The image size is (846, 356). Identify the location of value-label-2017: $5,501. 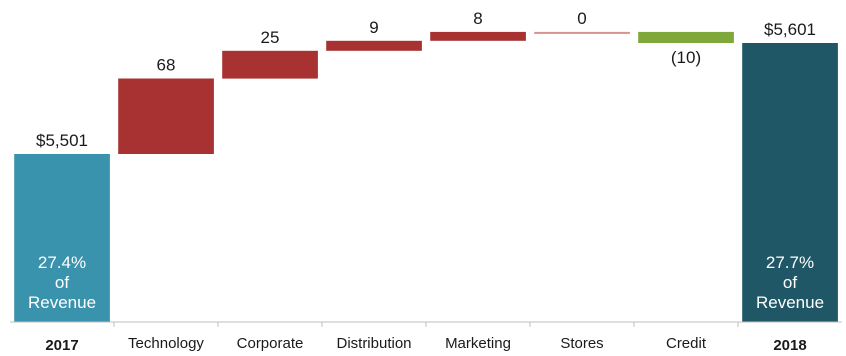
(62, 140).